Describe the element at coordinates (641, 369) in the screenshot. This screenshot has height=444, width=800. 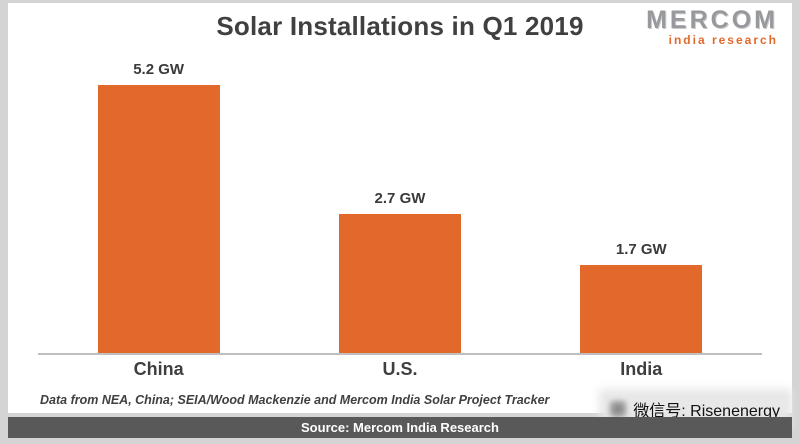
I see `category-label-india: India` at that location.